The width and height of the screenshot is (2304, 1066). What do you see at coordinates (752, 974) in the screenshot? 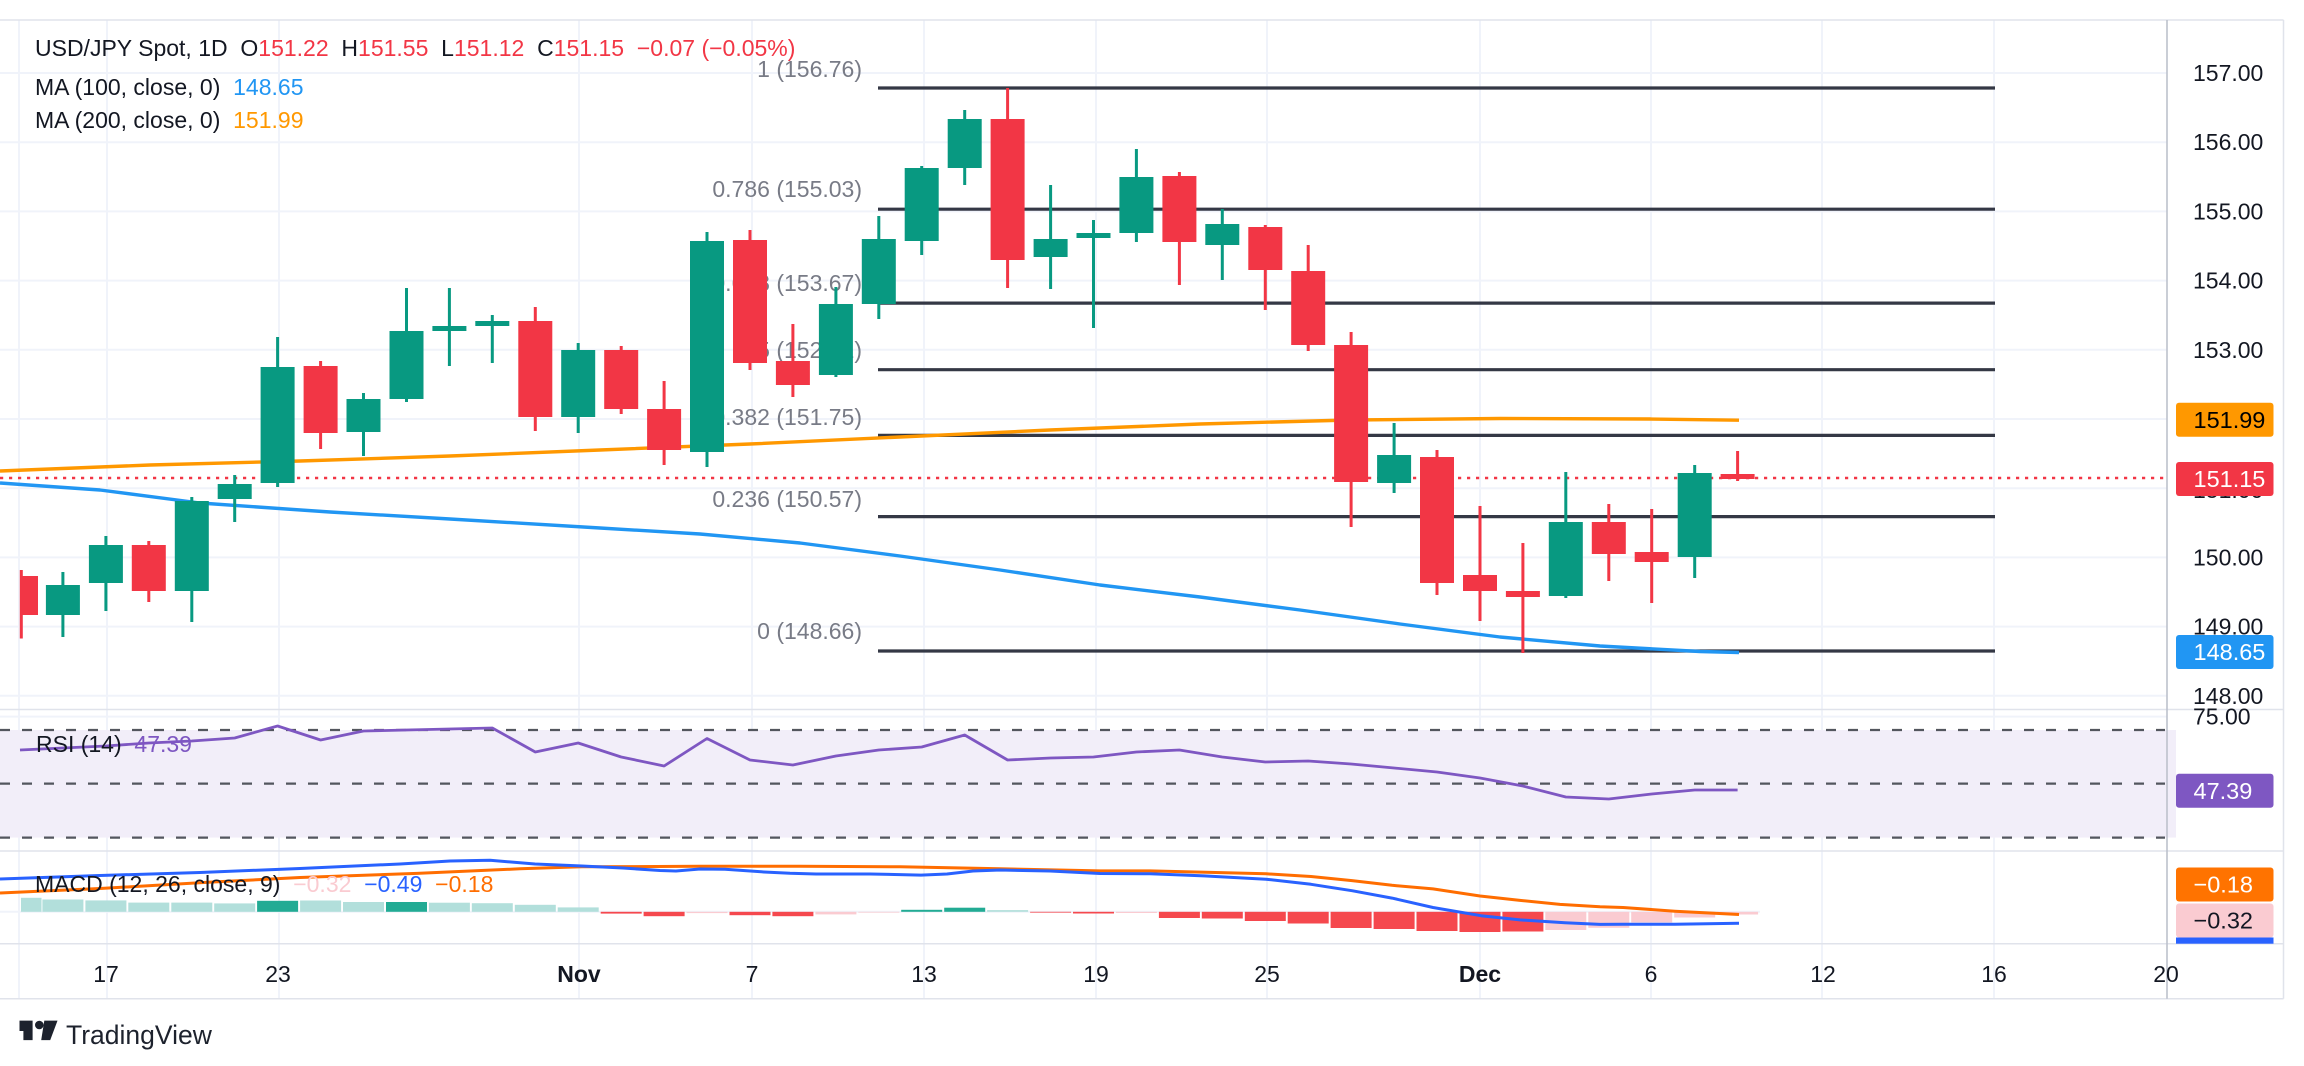
I see `svg-text: 7` at bounding box center [752, 974].